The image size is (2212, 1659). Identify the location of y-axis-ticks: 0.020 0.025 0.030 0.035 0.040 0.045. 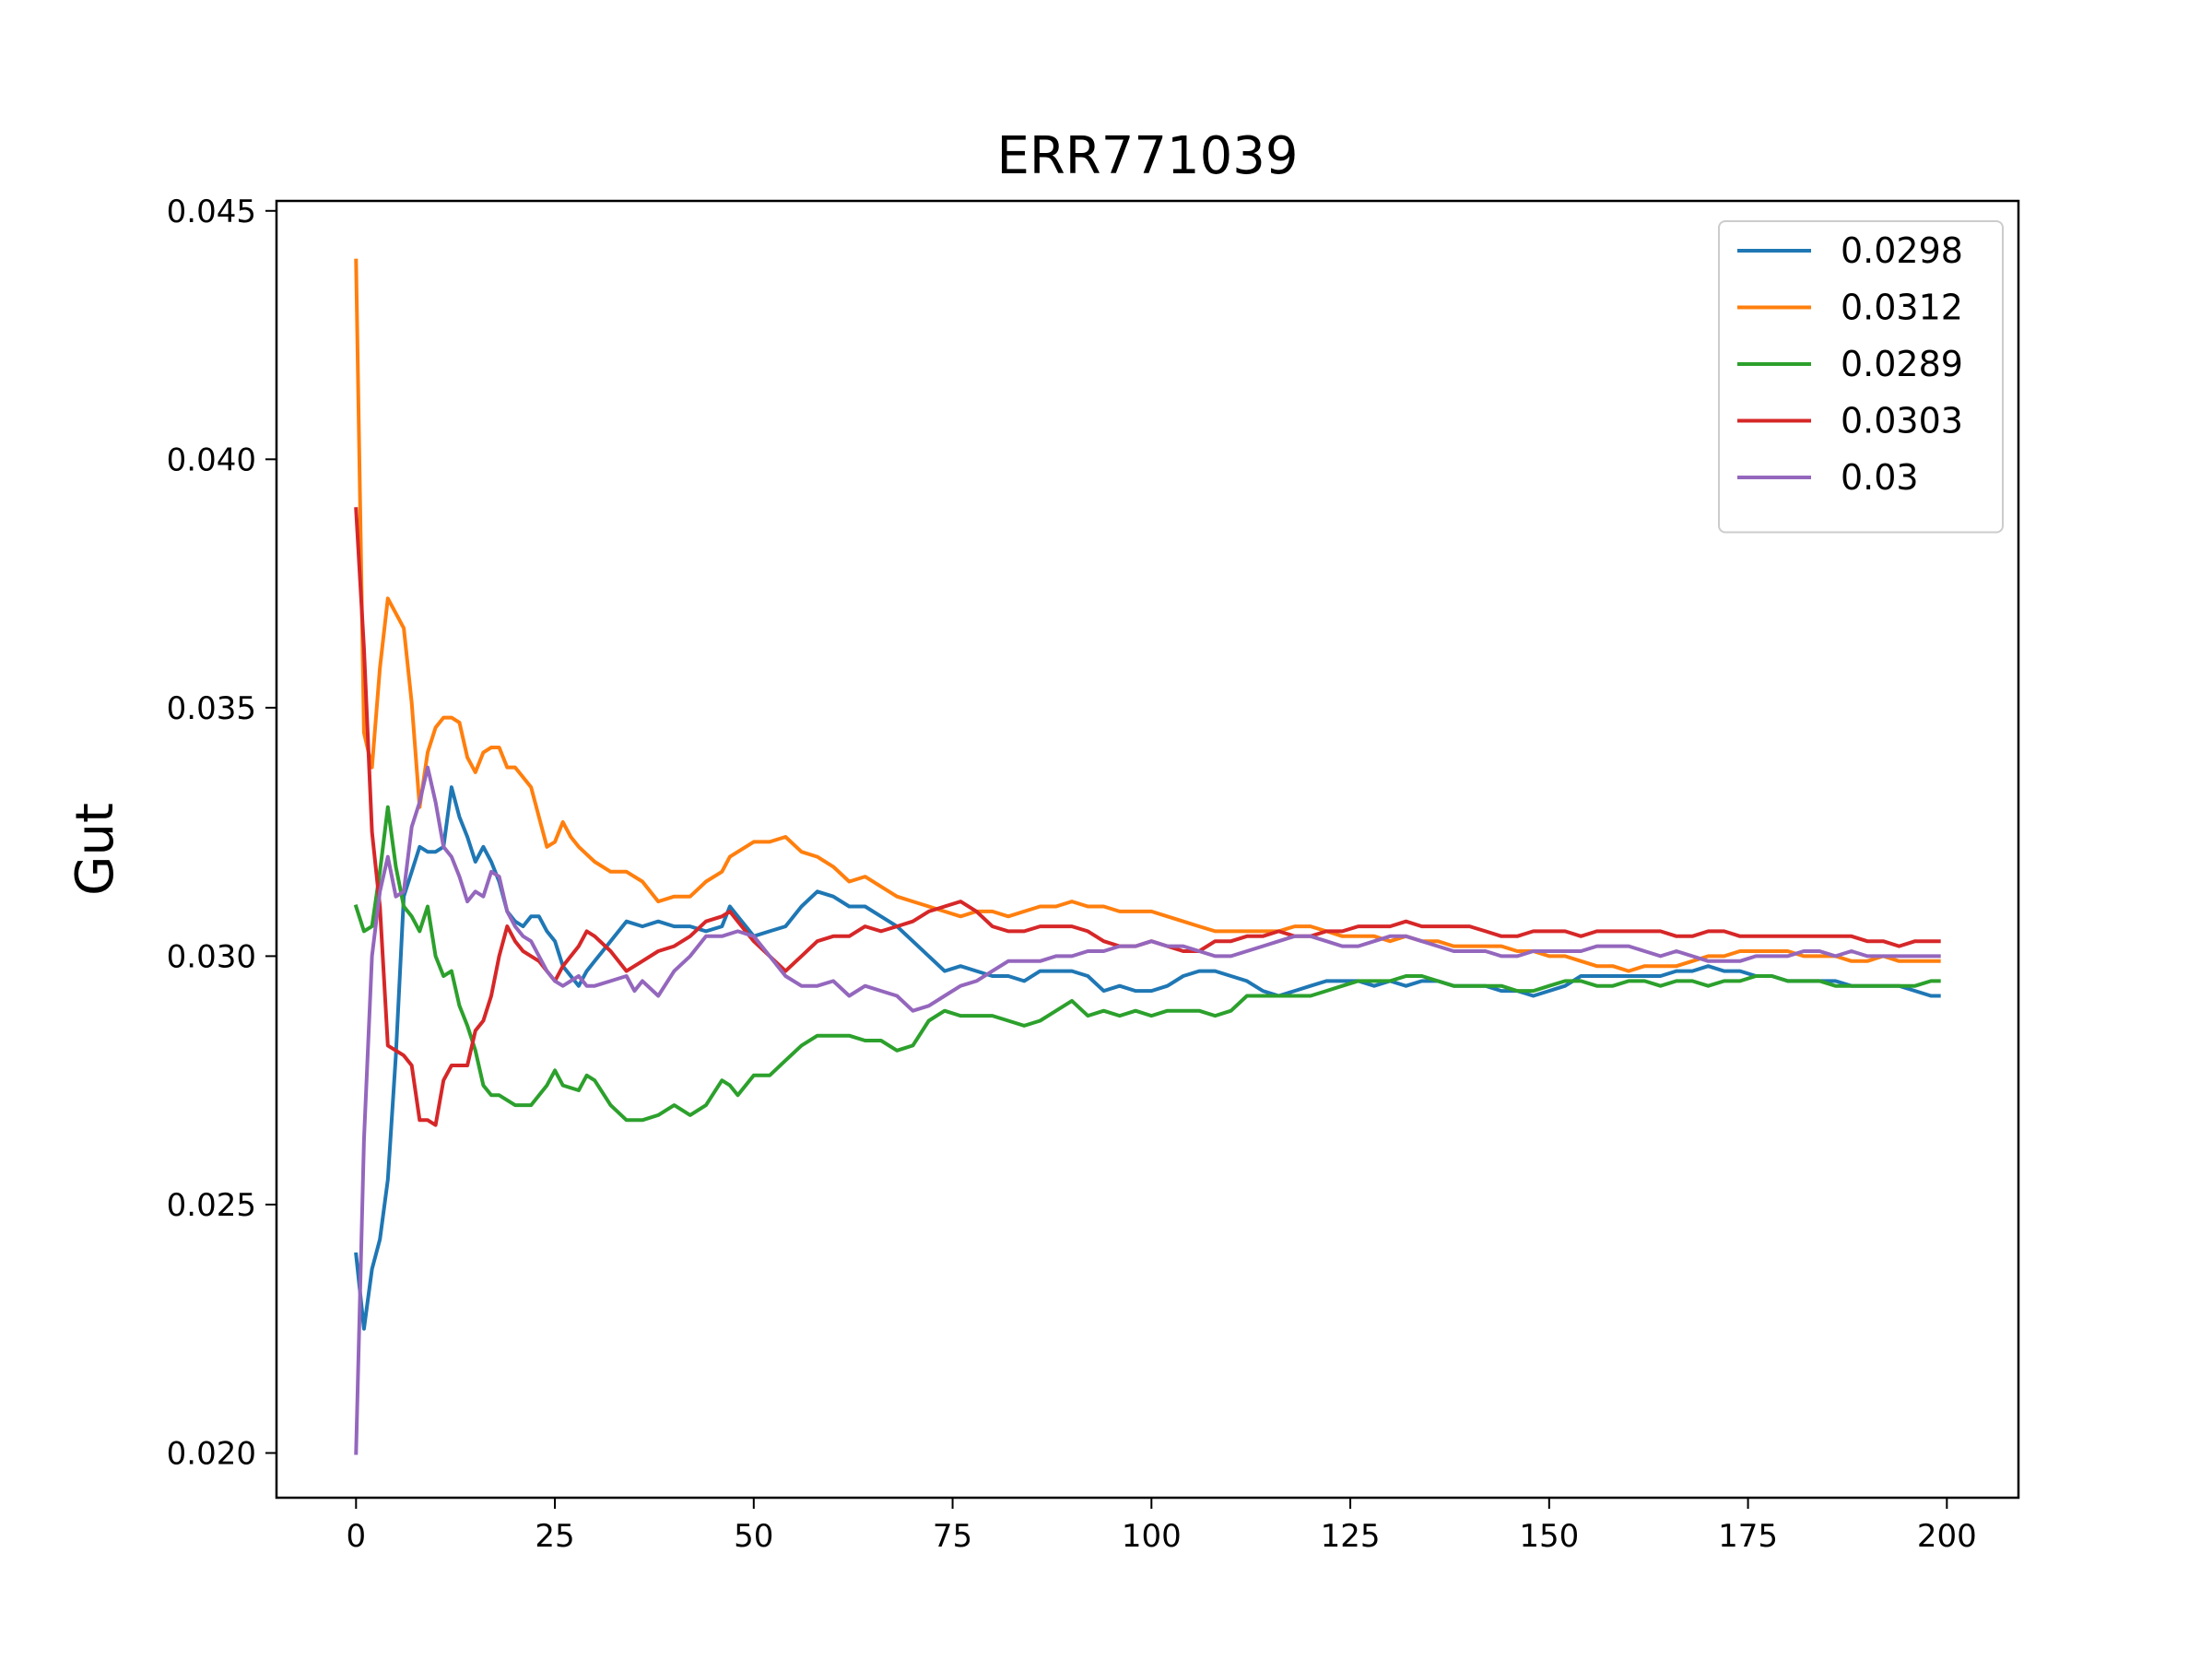
(221, 833).